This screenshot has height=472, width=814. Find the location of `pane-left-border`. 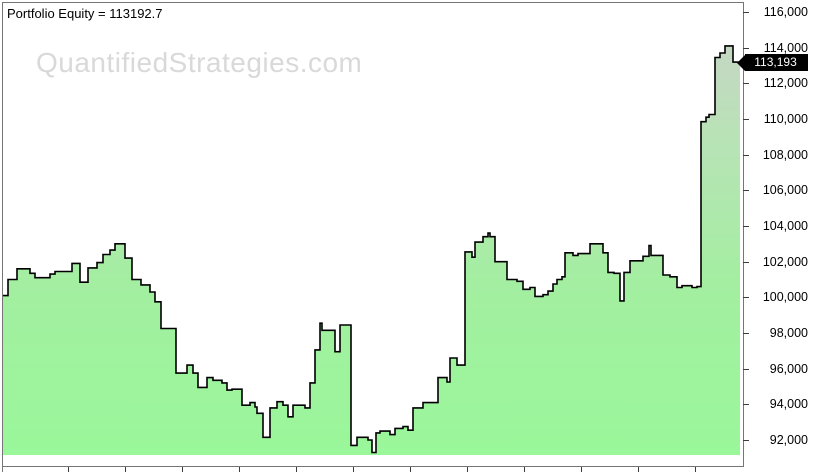

pane-left-border is located at coordinates (2, 237).